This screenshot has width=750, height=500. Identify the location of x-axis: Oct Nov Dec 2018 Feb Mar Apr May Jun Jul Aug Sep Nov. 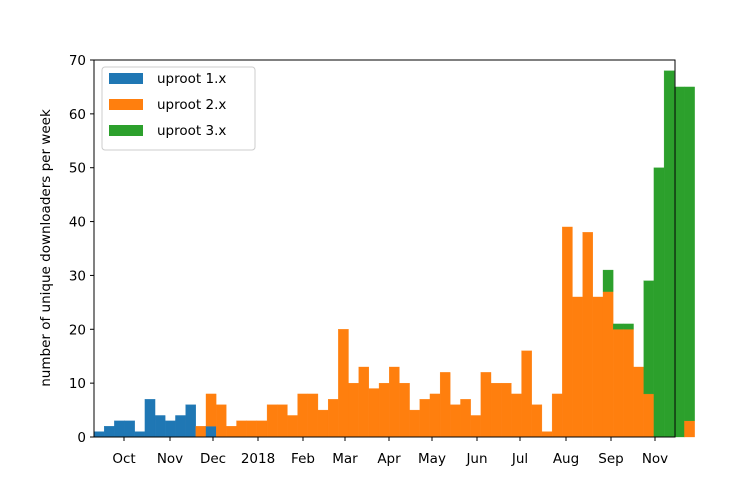
(390, 452).